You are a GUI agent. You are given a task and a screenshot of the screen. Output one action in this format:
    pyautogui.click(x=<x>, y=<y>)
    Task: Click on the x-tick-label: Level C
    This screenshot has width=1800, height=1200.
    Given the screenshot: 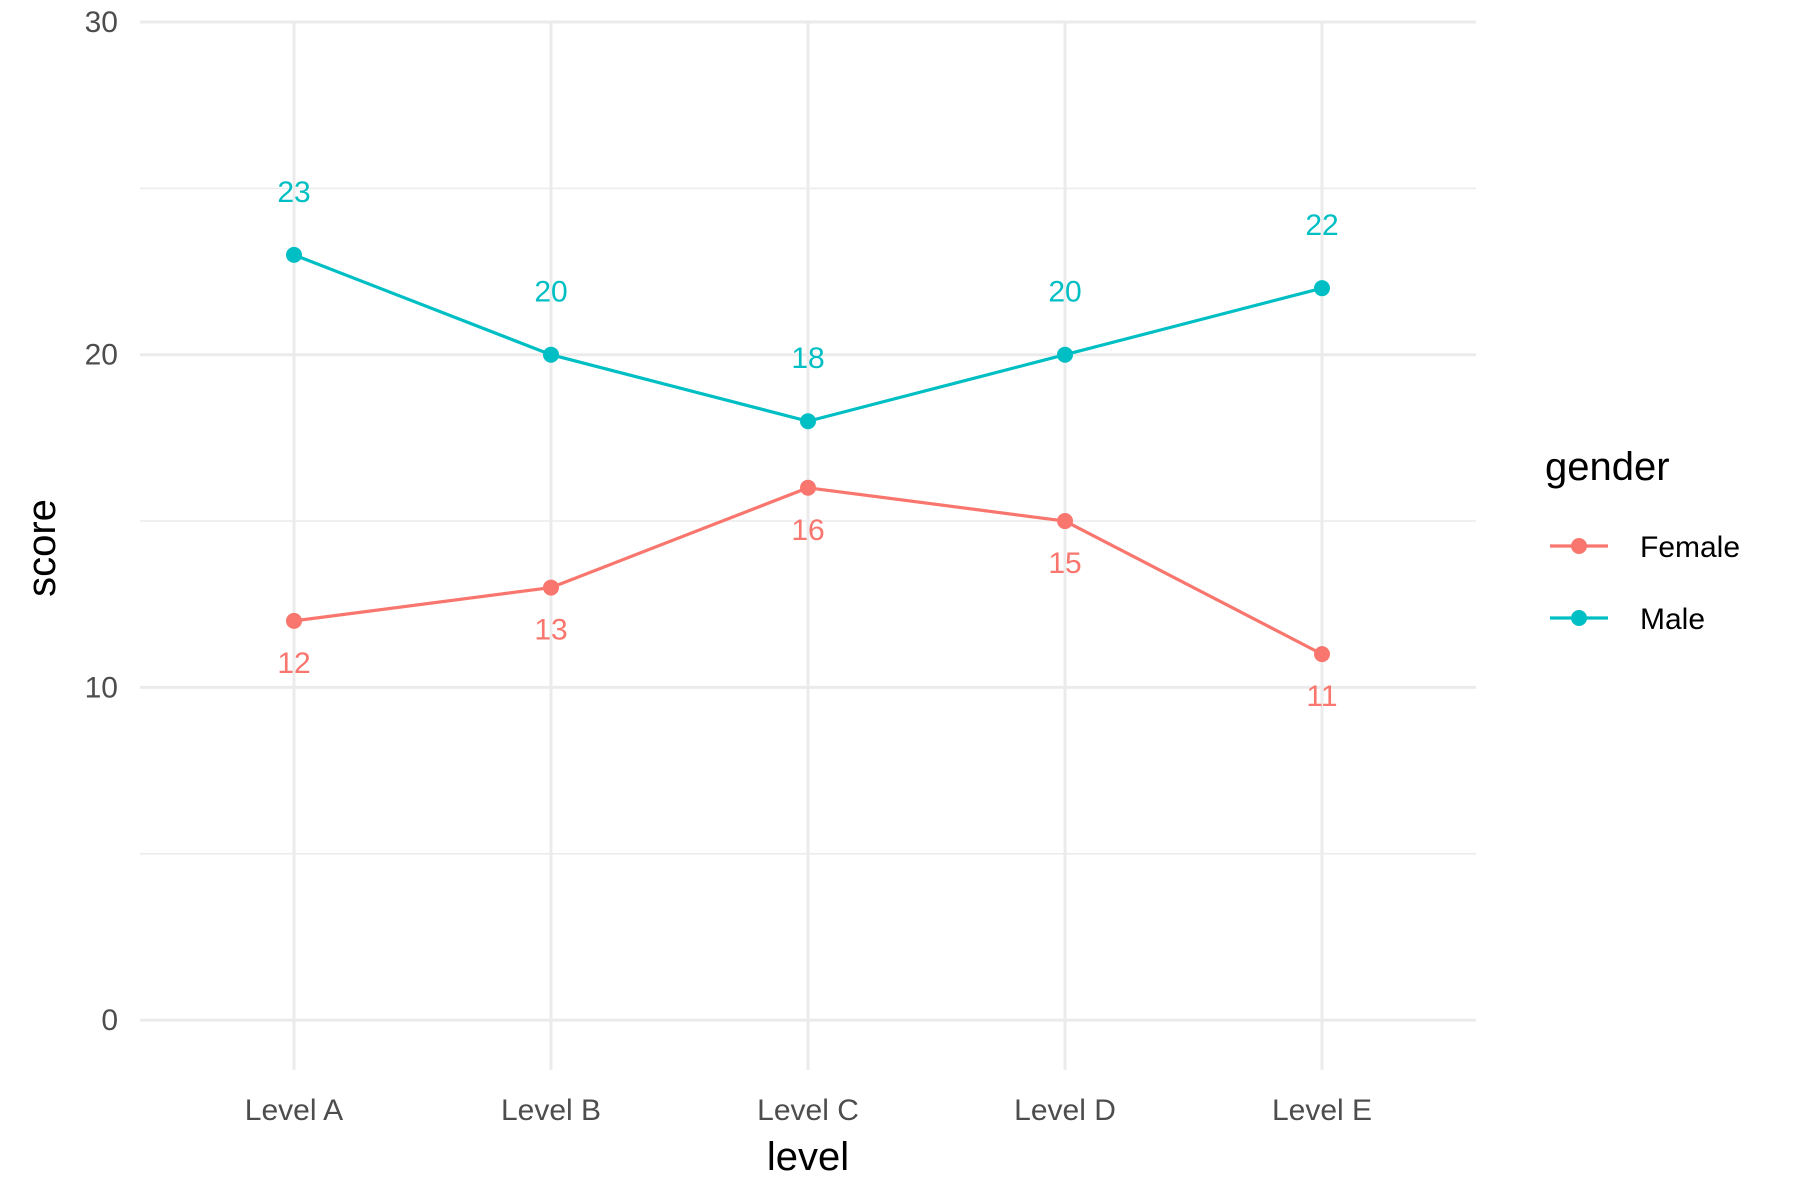 What is the action you would take?
    pyautogui.click(x=808, y=1110)
    